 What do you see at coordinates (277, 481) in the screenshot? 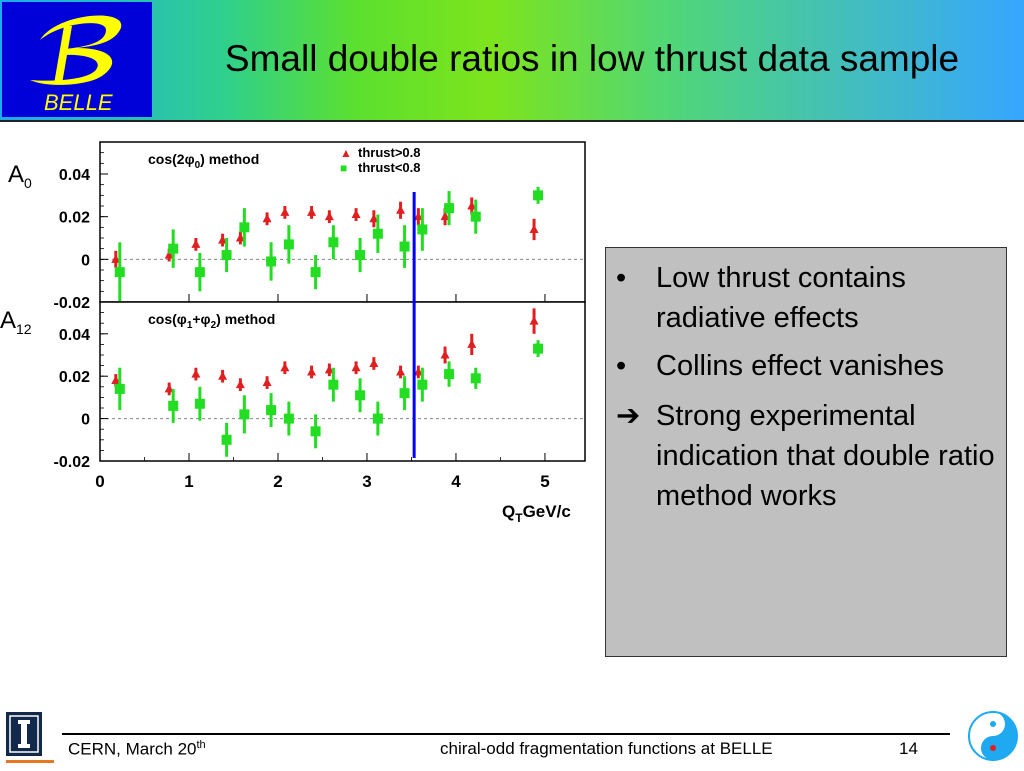
I see `x-tick-label: 2` at bounding box center [277, 481].